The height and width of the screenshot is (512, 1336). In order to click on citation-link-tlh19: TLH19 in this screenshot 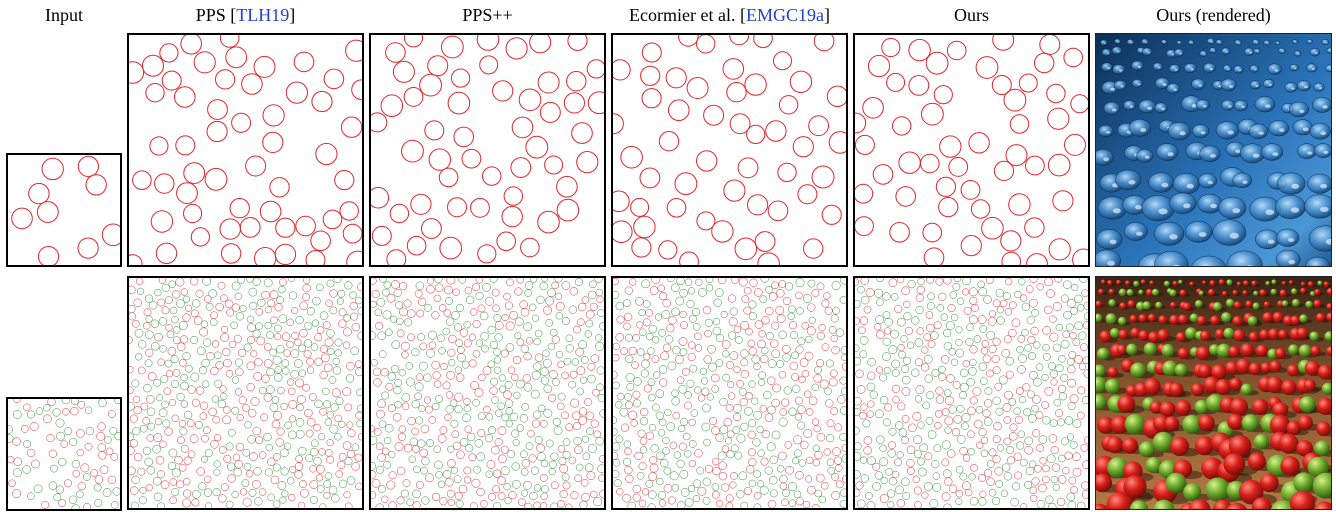, I will do `click(263, 15)`.